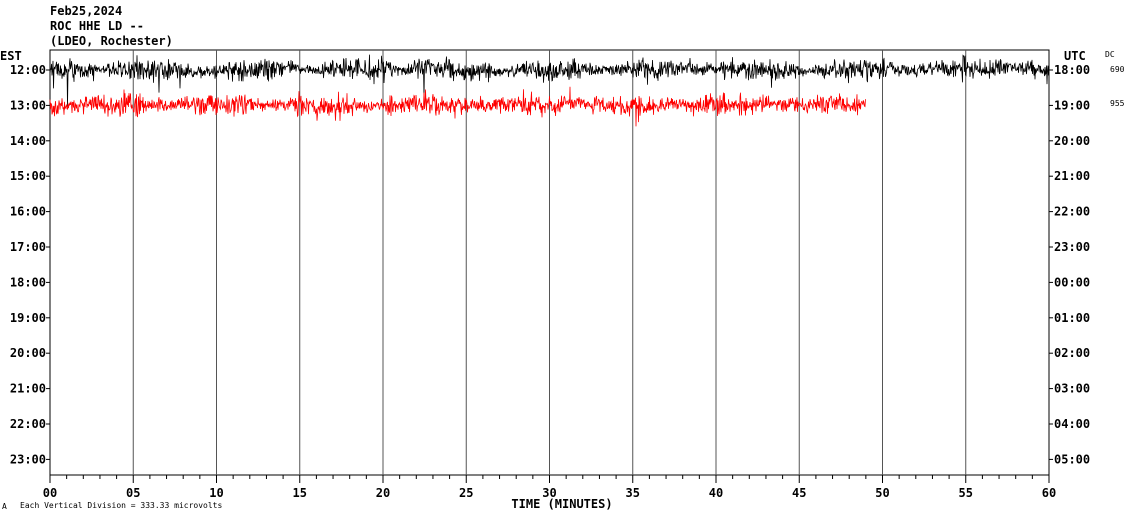 The width and height of the screenshot is (1130, 519). What do you see at coordinates (1072, 212) in the screenshot?
I see `right-hour-label: 22:00` at bounding box center [1072, 212].